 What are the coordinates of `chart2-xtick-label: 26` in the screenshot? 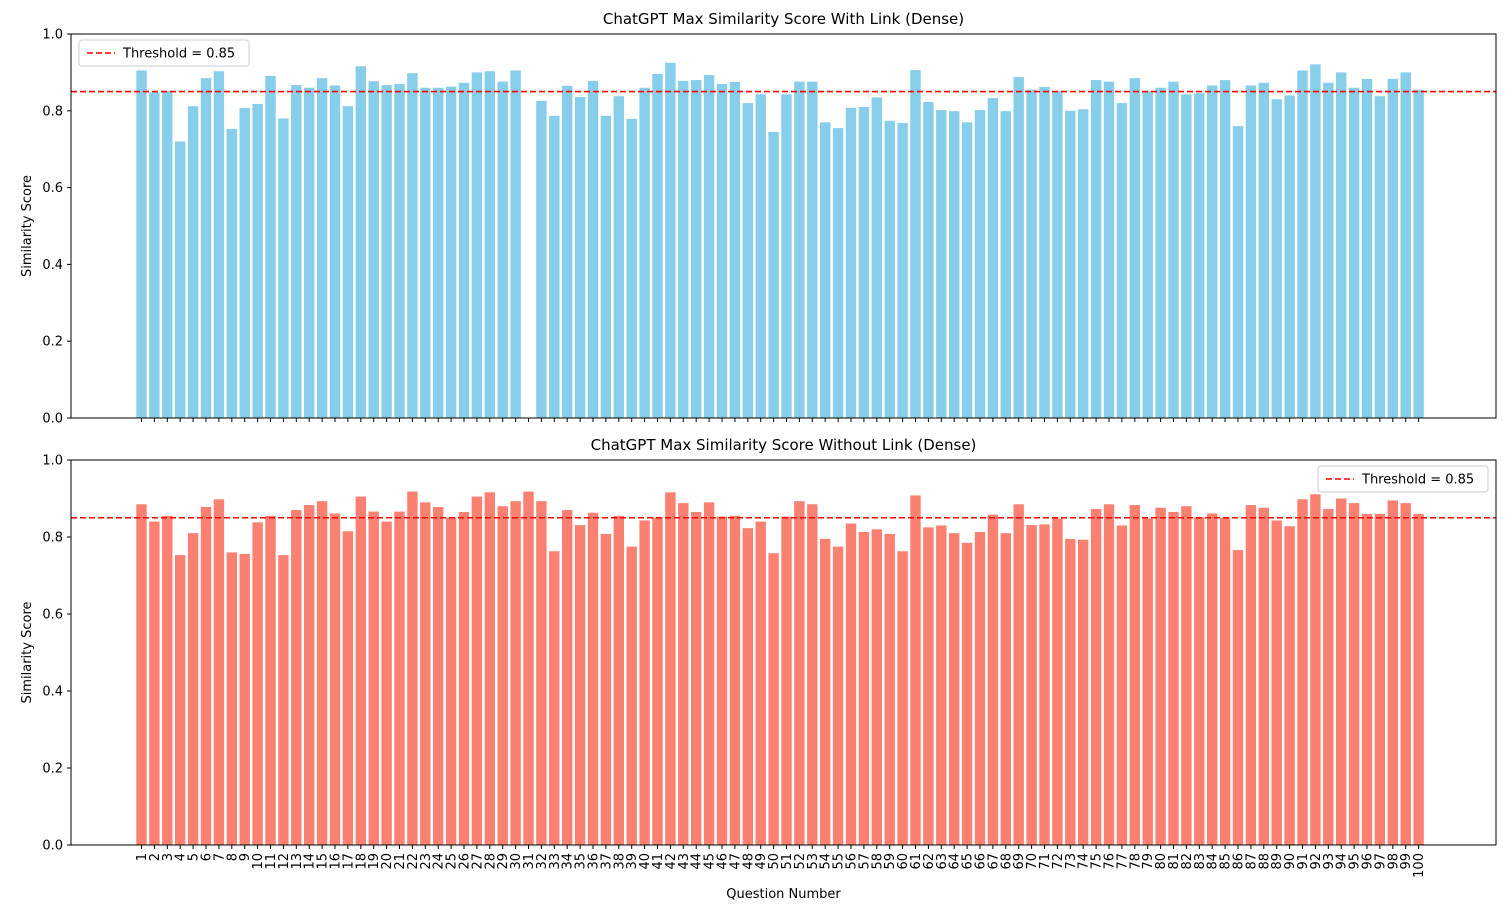 It's located at (465, 861).